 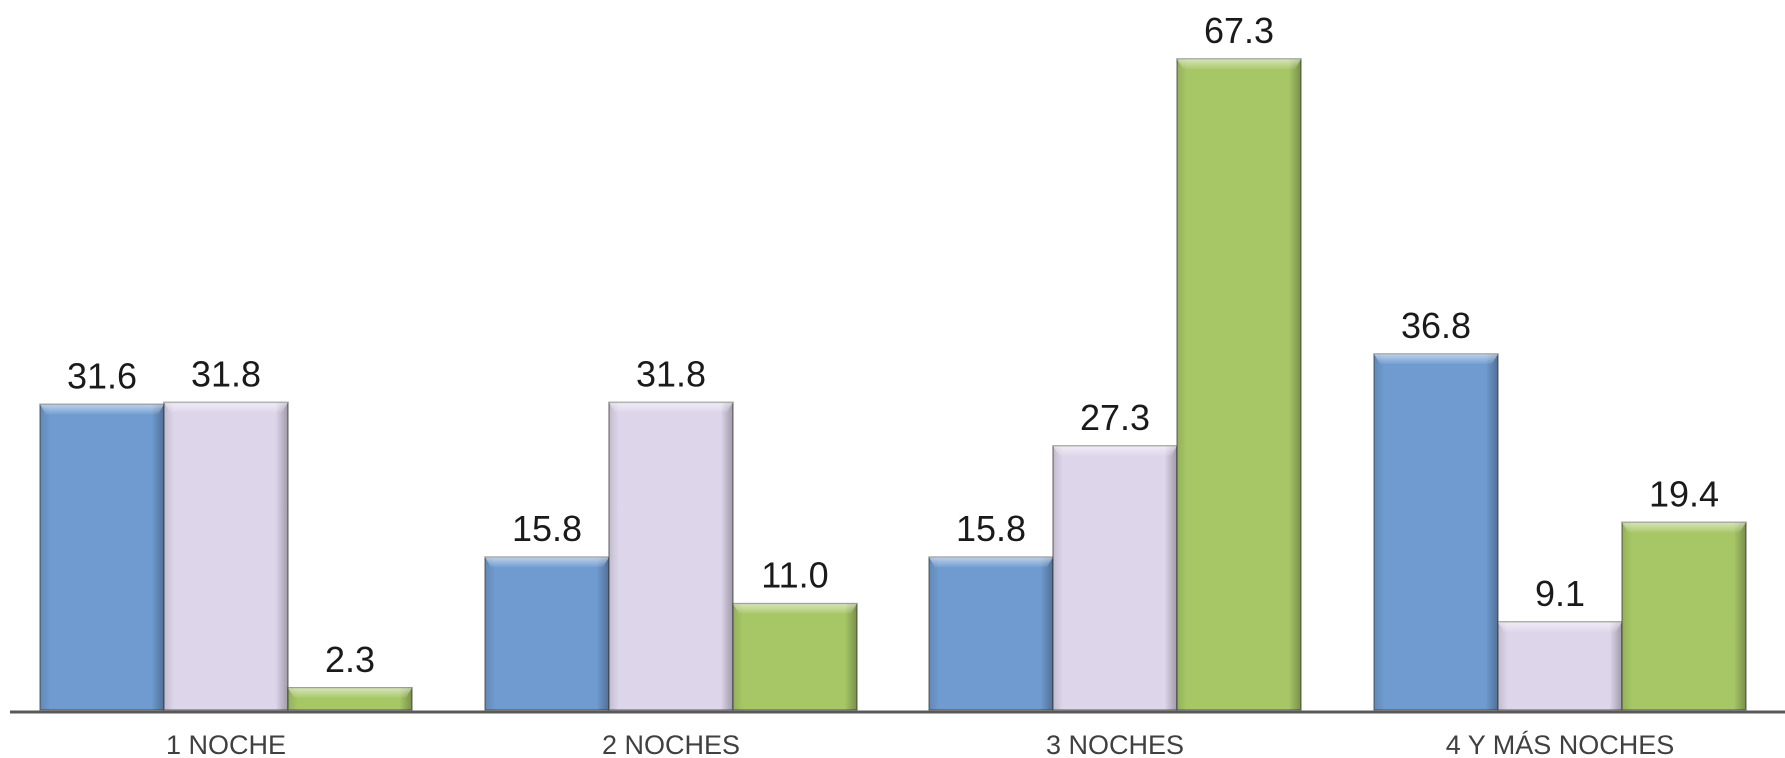 I want to click on value-label: 67.3, so click(x=1239, y=30).